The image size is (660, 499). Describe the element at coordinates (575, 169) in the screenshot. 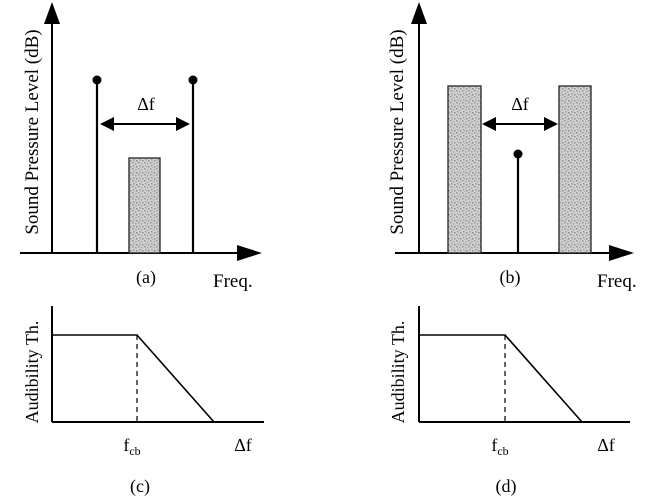

I see `panel-b-noise-band-right` at that location.